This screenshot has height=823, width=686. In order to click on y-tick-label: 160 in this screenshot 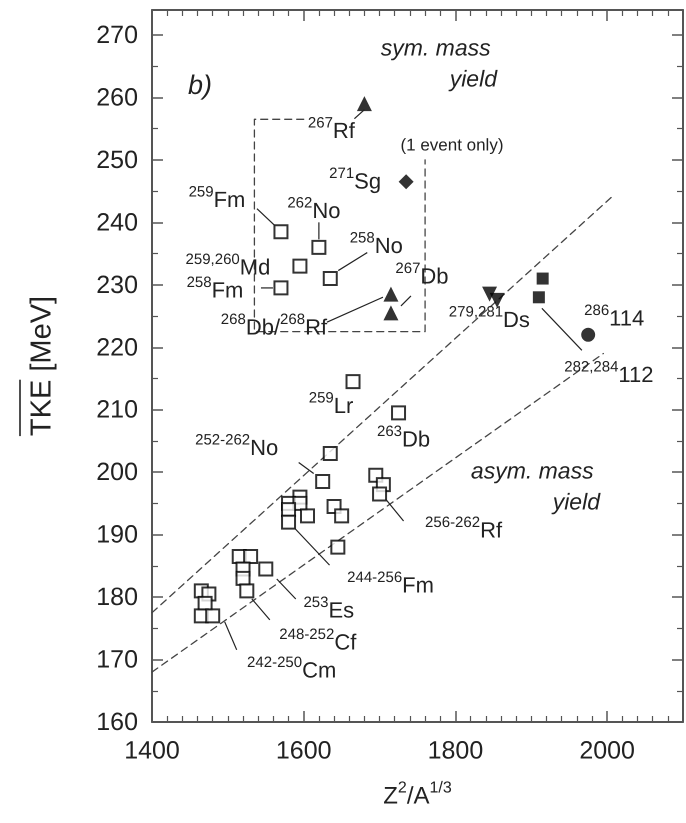, I will do `click(117, 722)`.